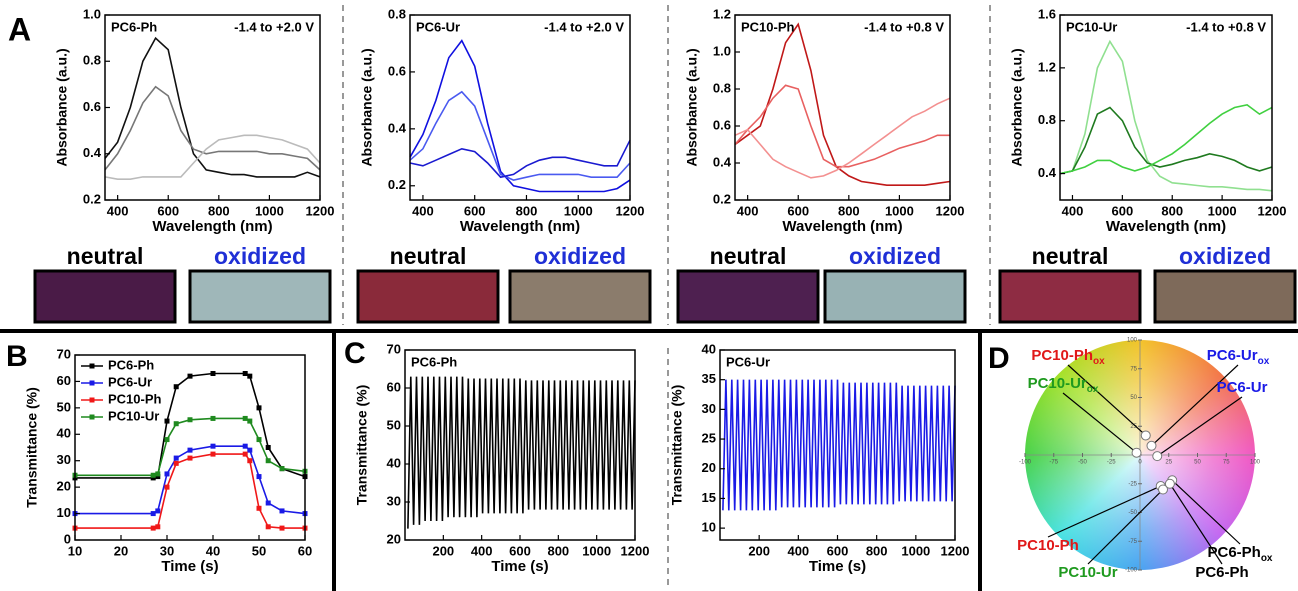 The image size is (1298, 591). Describe the element at coordinates (1132, 484) in the screenshot. I see `y-tick-label: -25` at that location.